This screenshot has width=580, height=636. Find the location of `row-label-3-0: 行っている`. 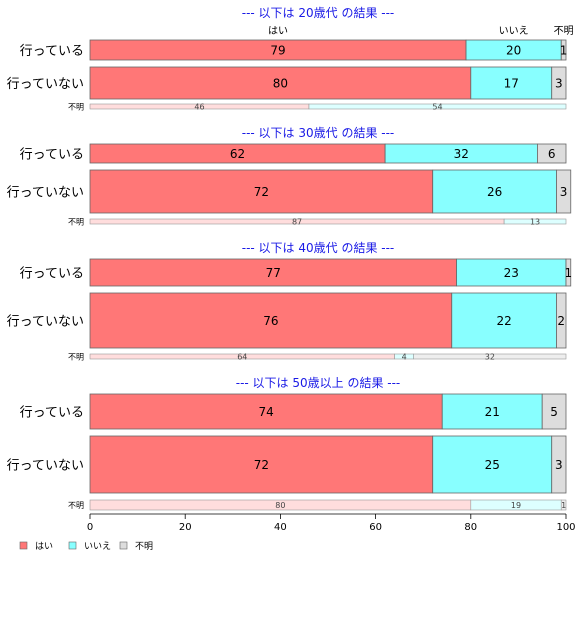

row-label-3-0: 行っている is located at coordinates (52, 413).